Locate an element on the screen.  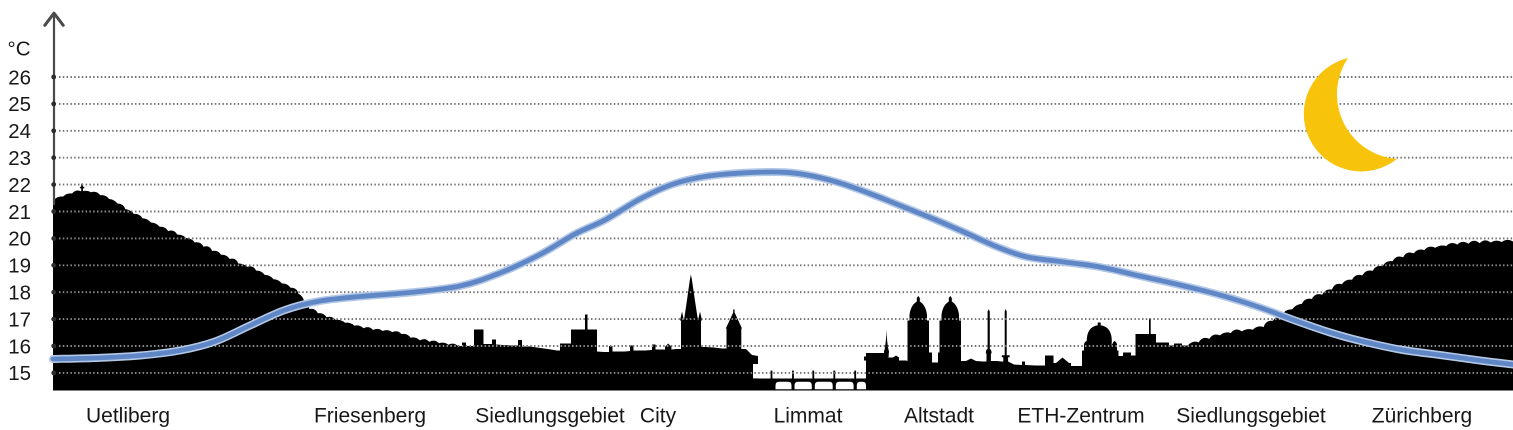
svg-text: Zürichberg is located at coordinates (1422, 416).